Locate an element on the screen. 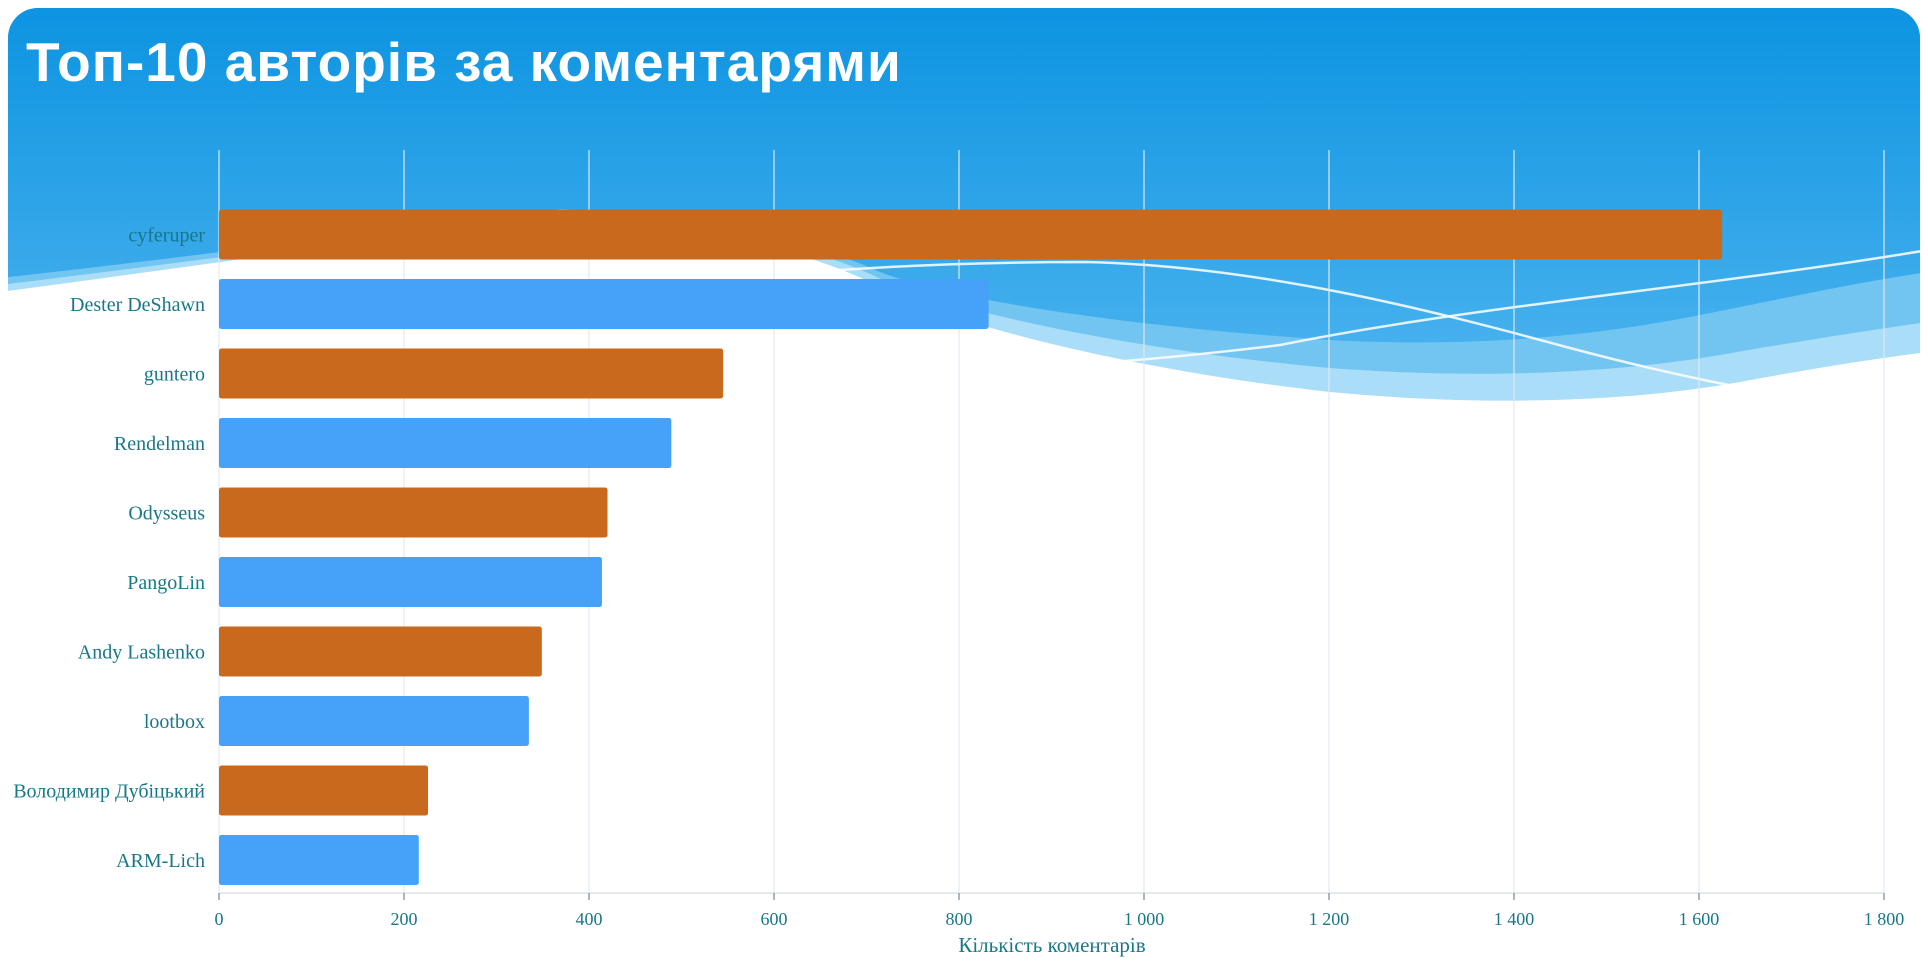  x-tick-label: 1 400 is located at coordinates (1514, 919).